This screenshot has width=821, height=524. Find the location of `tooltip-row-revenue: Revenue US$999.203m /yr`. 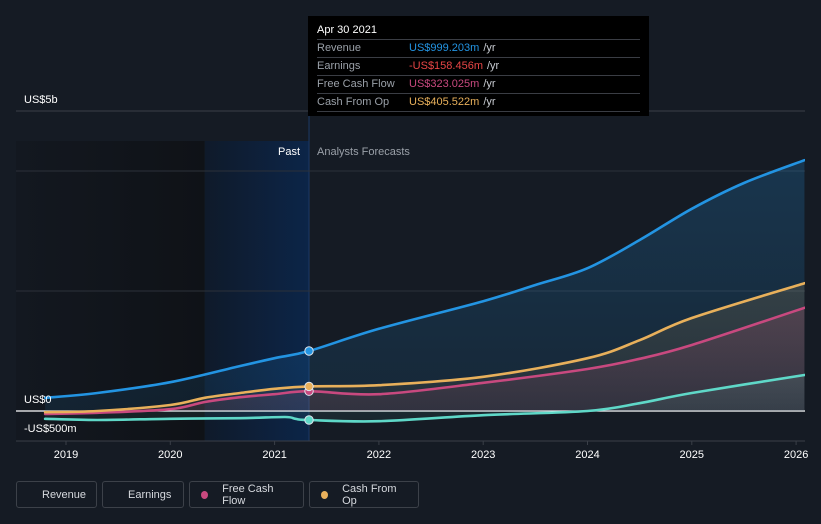

tooltip-row-revenue: Revenue US$999.203m /yr is located at coordinates (478, 49).